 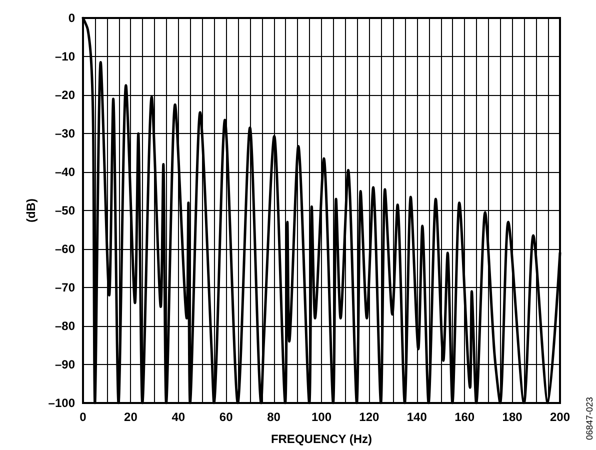 I want to click on x-tick-label: 80, so click(x=274, y=417).